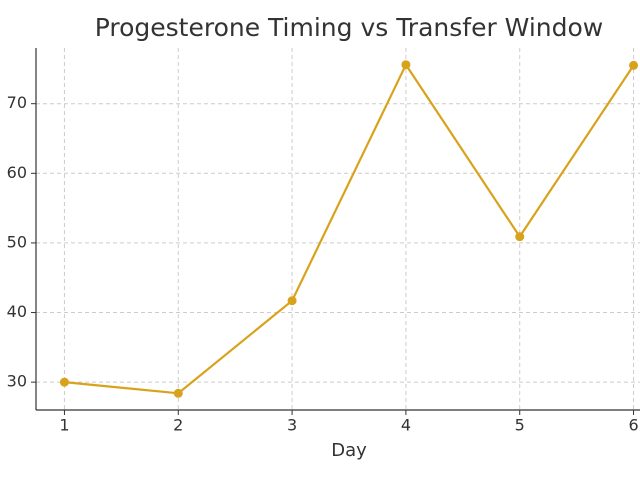  What do you see at coordinates (64, 425) in the screenshot?
I see `x-tick-label: 1` at bounding box center [64, 425].